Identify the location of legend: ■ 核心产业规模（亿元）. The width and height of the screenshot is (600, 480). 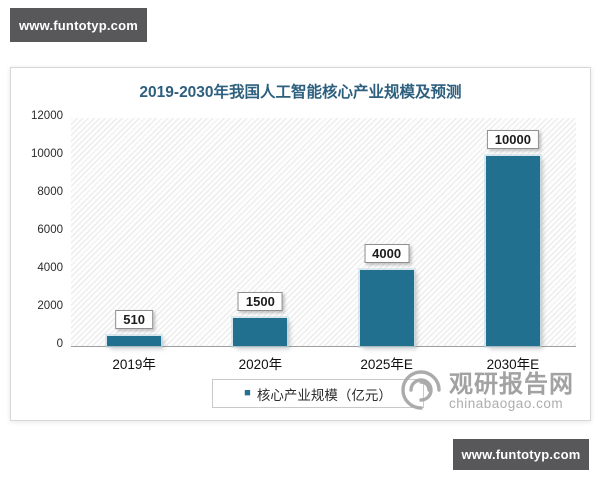
(318, 393).